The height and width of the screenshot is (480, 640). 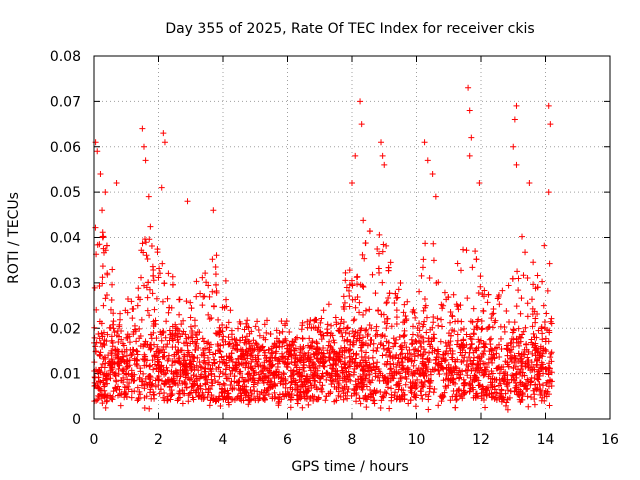 I want to click on y-axis-label: ROTI / TECUs, so click(x=14, y=238).